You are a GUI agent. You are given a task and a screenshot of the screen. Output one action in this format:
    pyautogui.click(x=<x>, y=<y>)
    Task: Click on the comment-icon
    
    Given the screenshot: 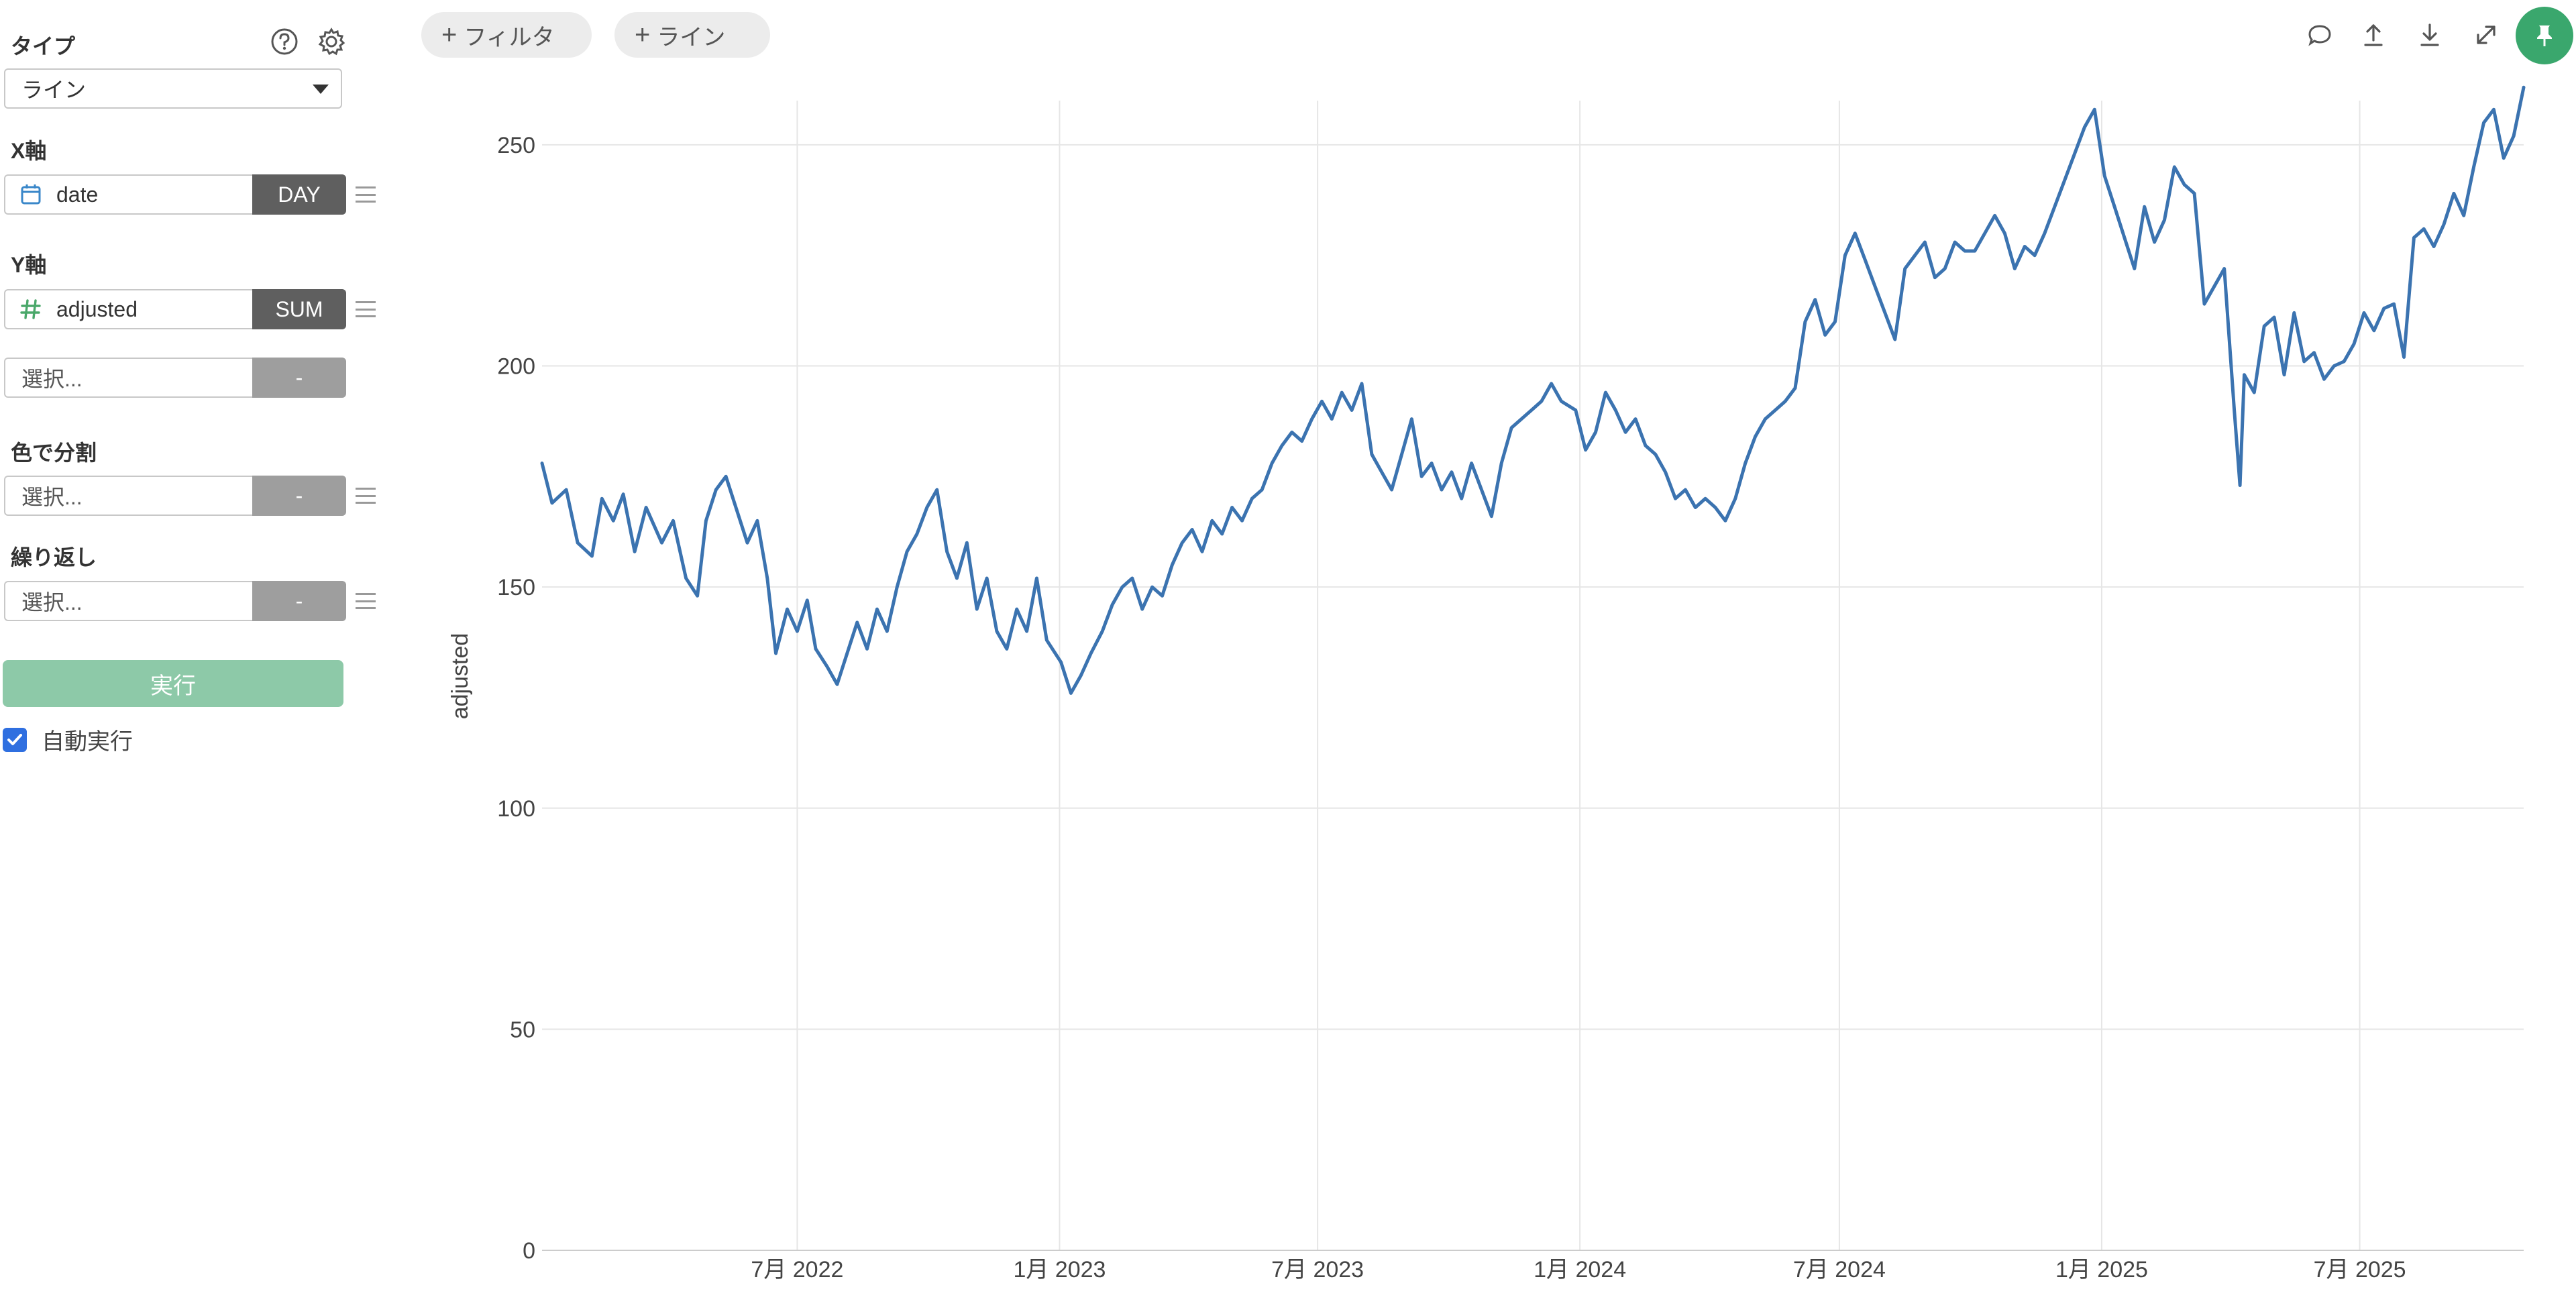 What is the action you would take?
    pyautogui.click(x=2319, y=35)
    